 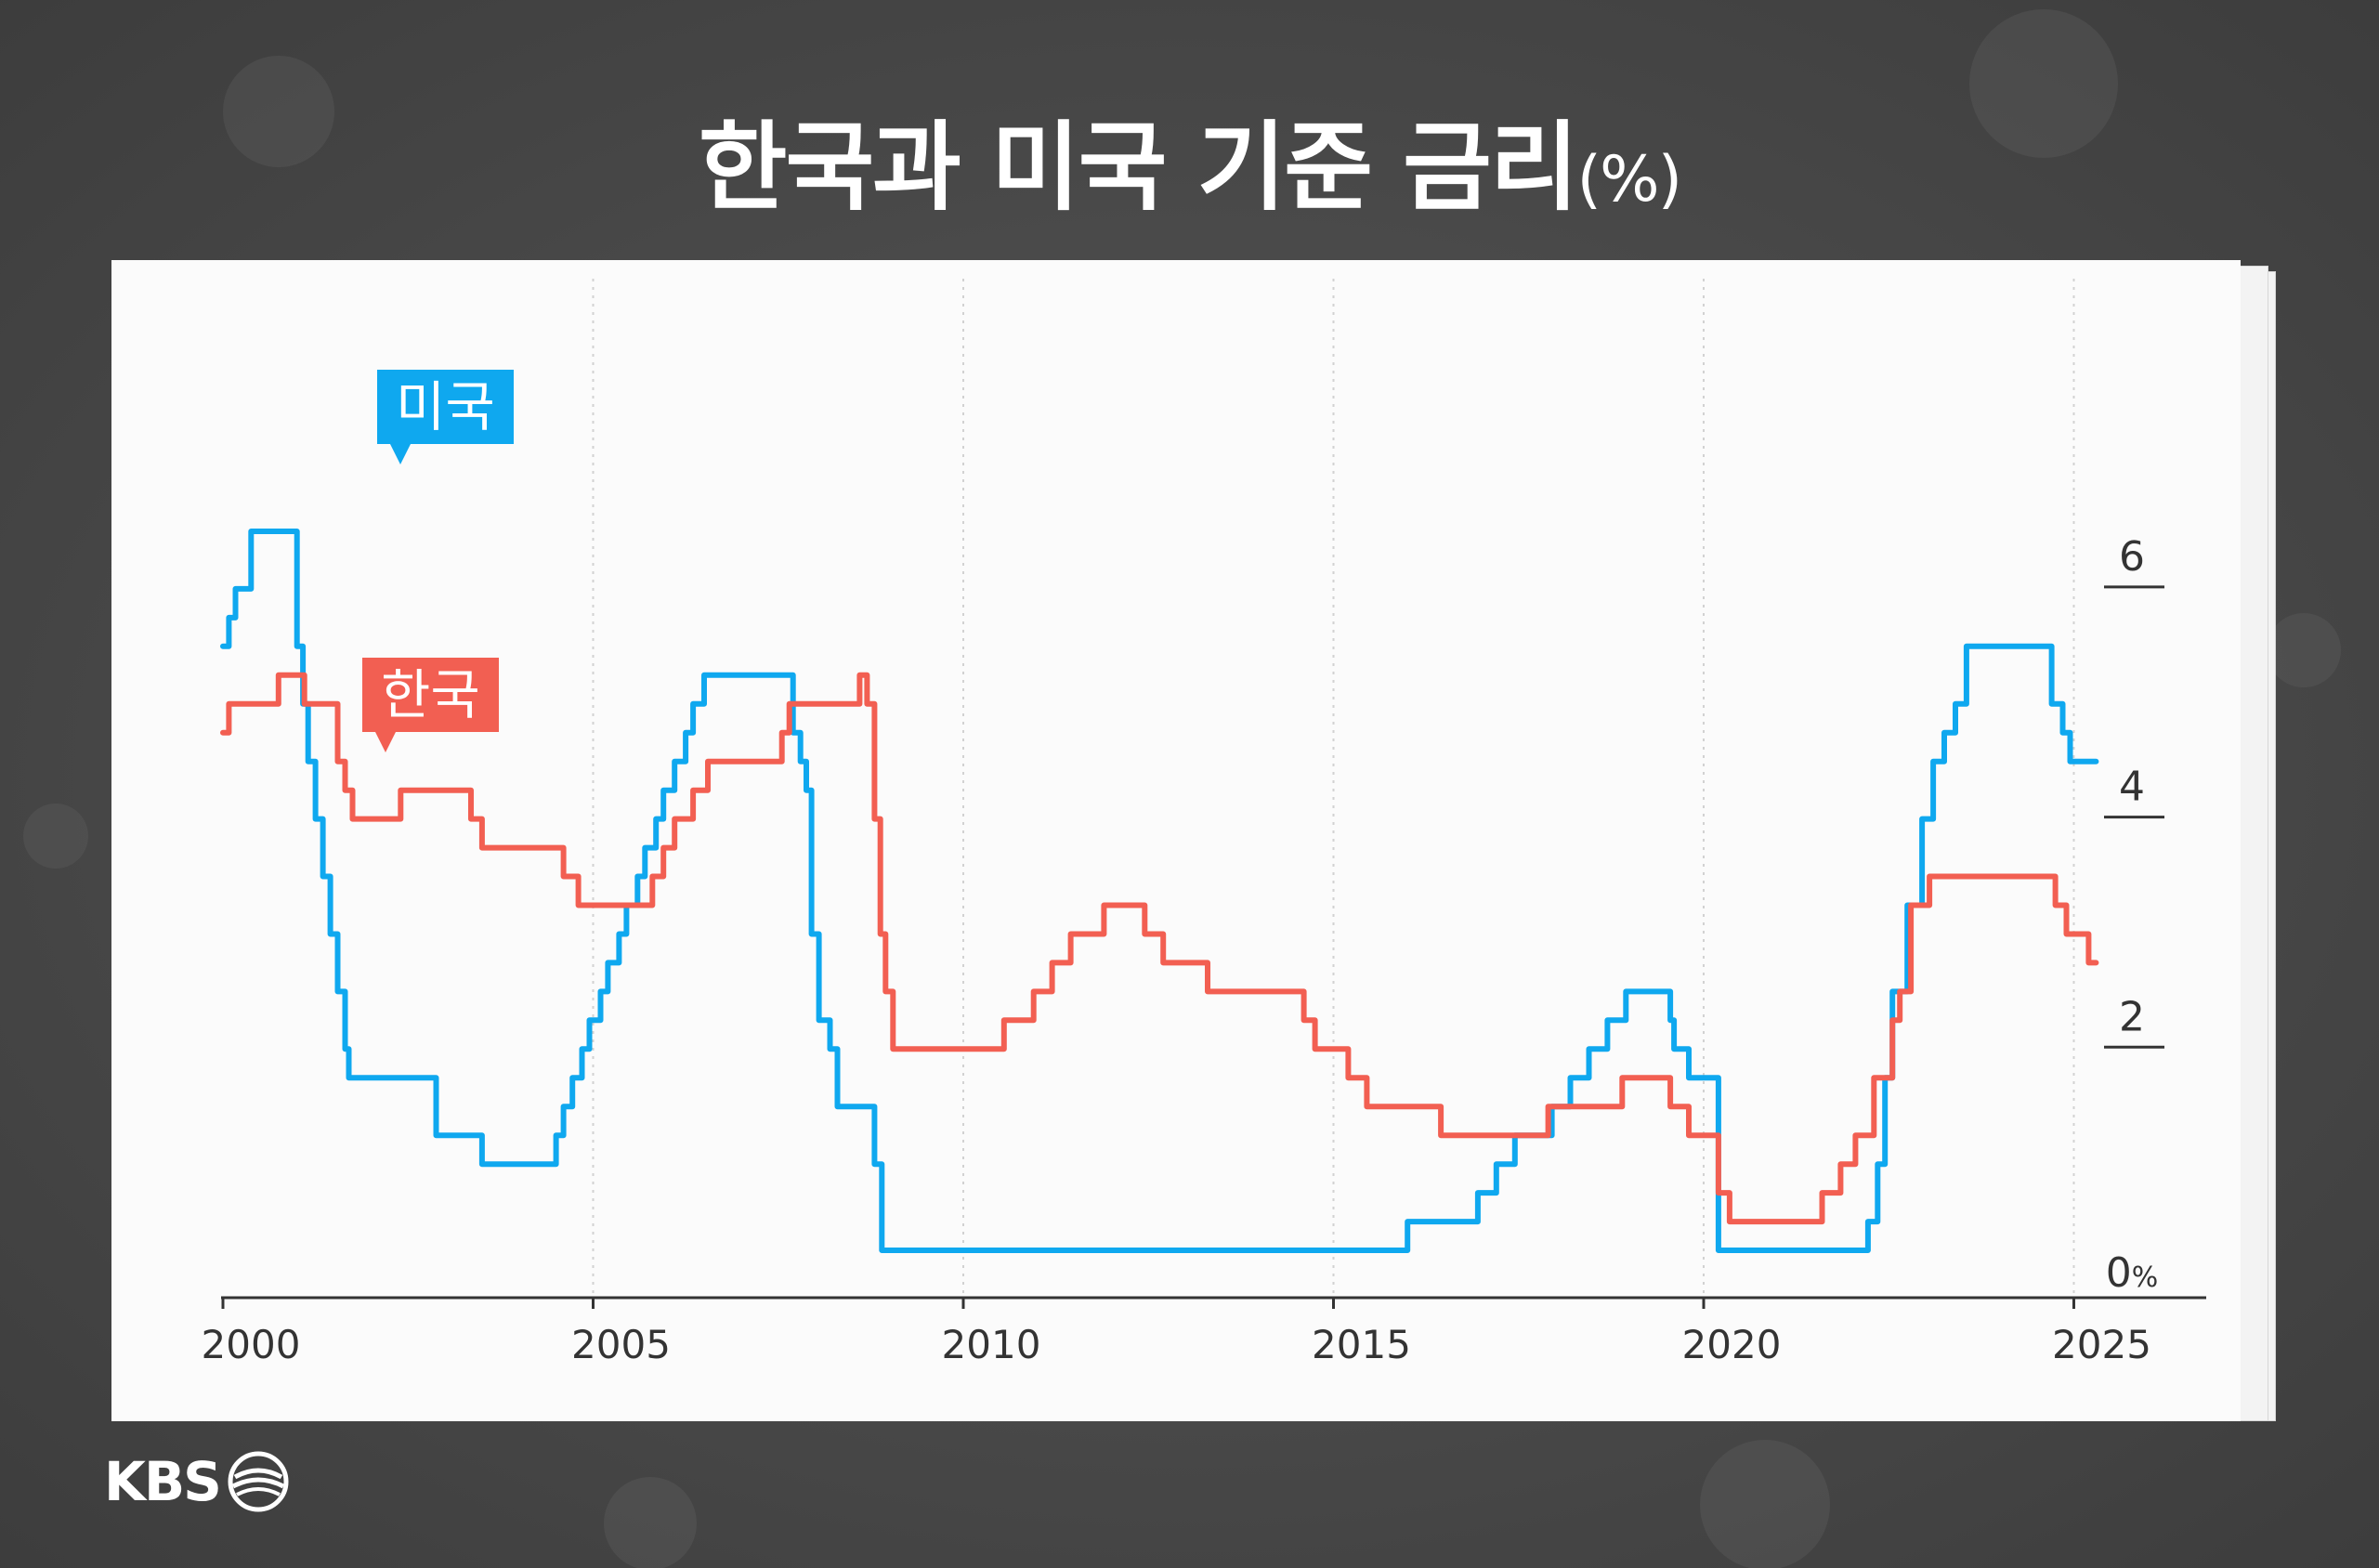 I want to click on us-series-label: 미국, so click(x=446, y=417).